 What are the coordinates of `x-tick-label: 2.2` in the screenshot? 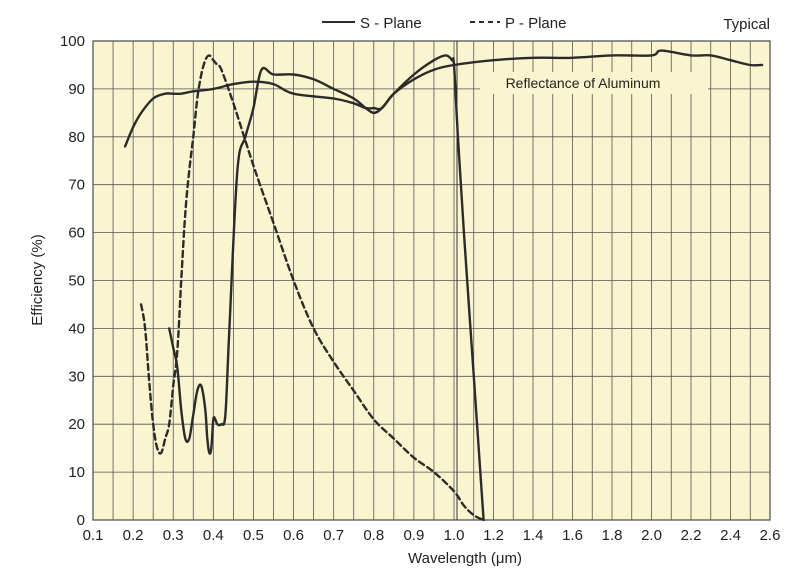 It's located at (691, 535).